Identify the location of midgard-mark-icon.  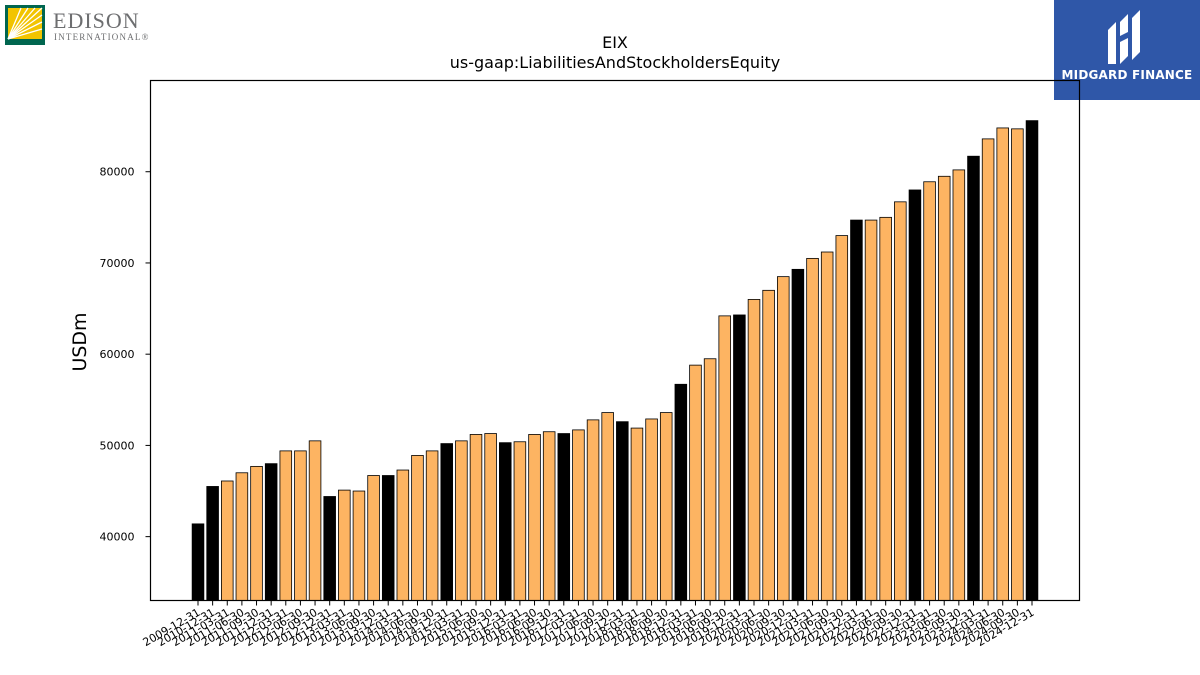
(1124, 37).